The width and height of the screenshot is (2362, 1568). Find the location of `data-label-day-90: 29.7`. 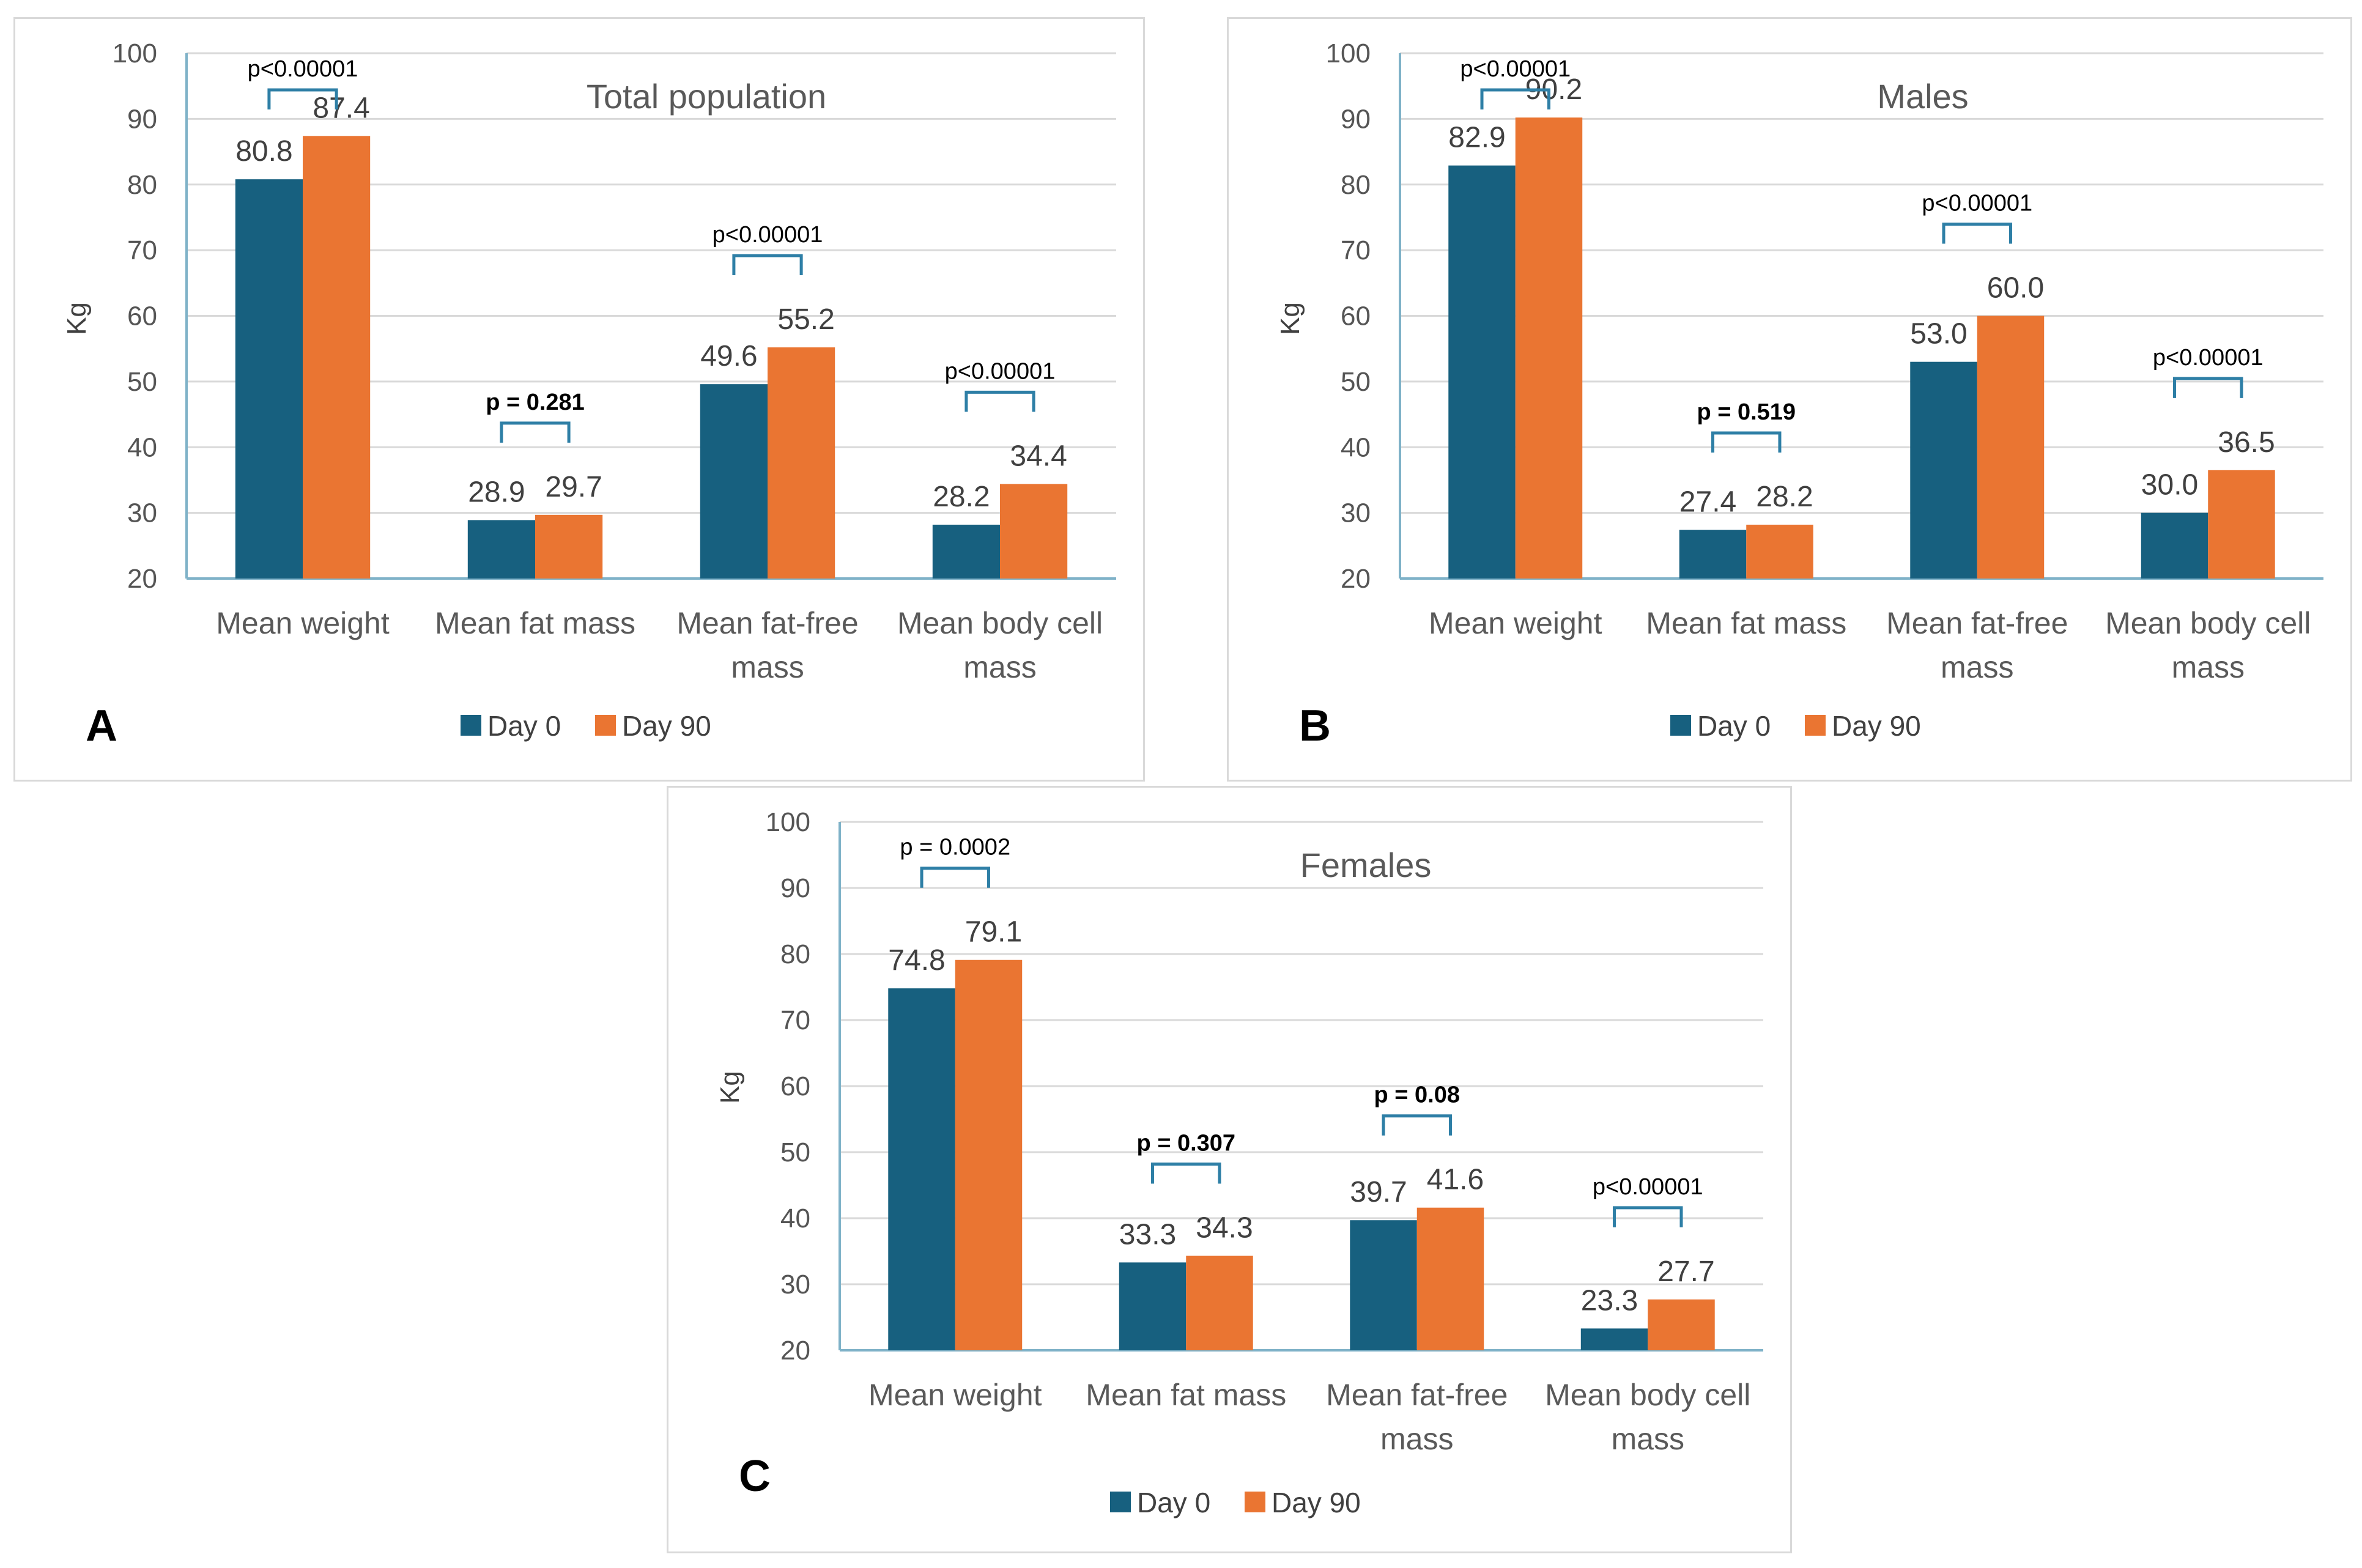

data-label-day-90: 29.7 is located at coordinates (573, 487).